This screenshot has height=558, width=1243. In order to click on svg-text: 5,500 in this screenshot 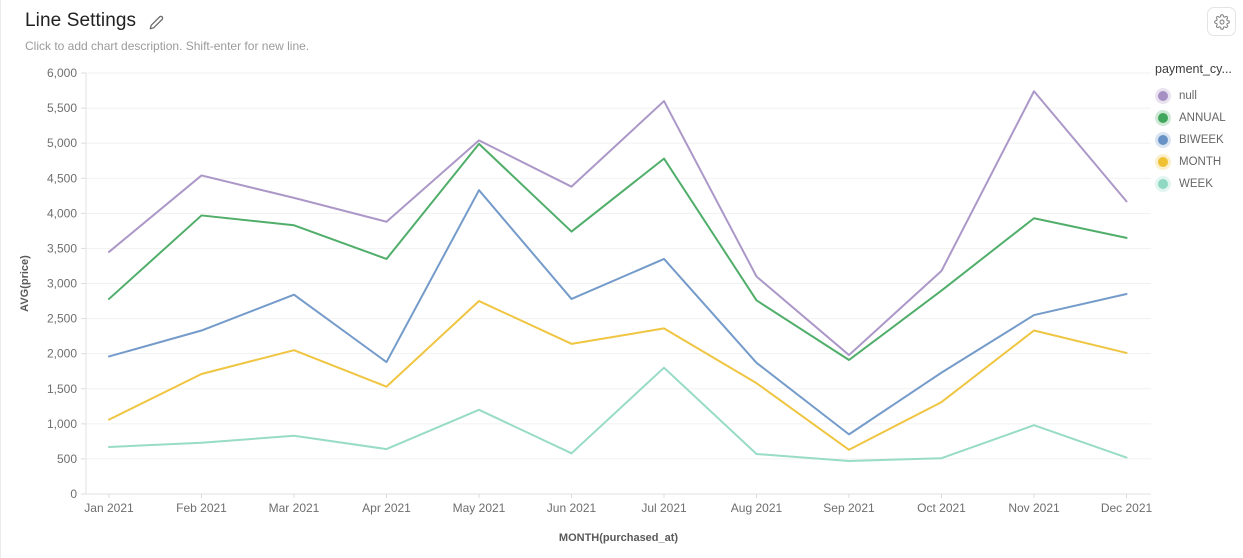, I will do `click(62, 108)`.